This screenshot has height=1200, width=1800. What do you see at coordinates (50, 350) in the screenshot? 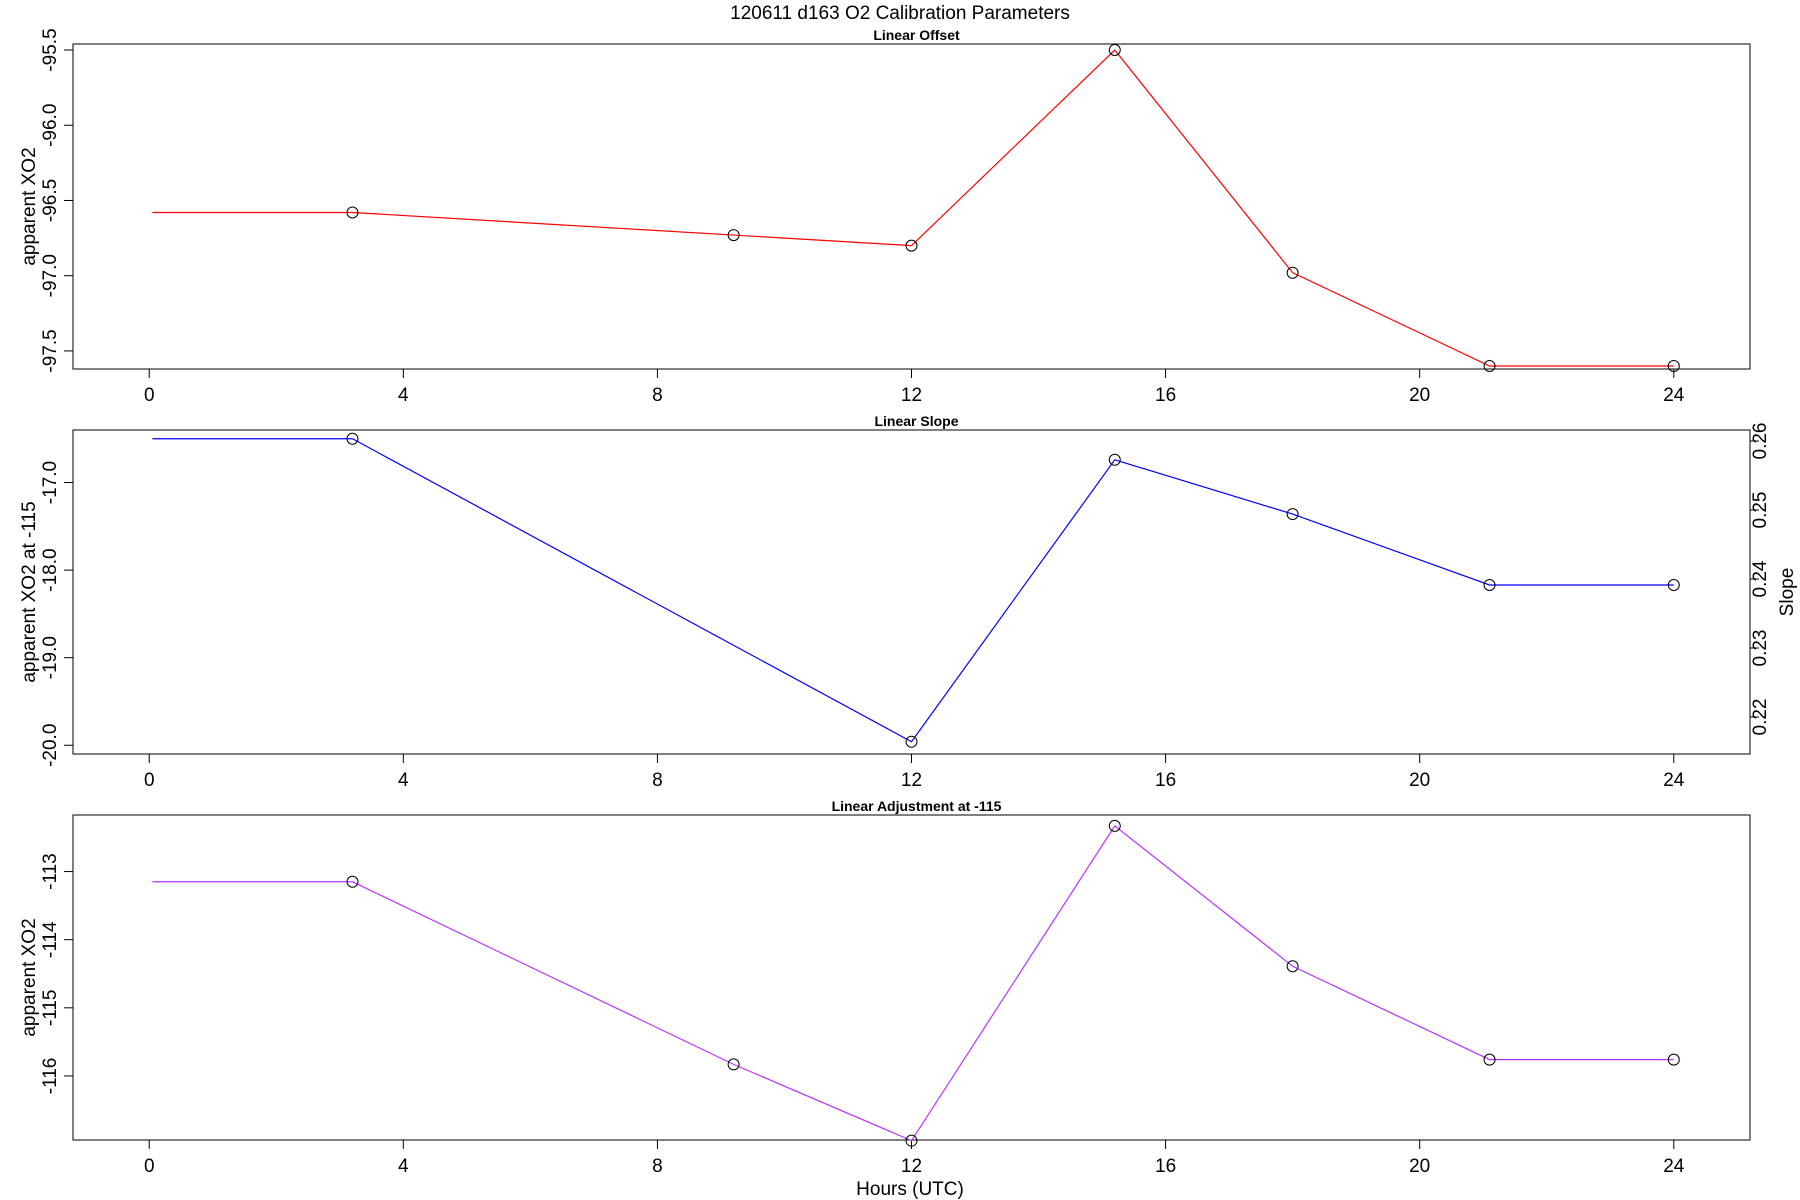
I see `y-tick-label: -97.5` at bounding box center [50, 350].